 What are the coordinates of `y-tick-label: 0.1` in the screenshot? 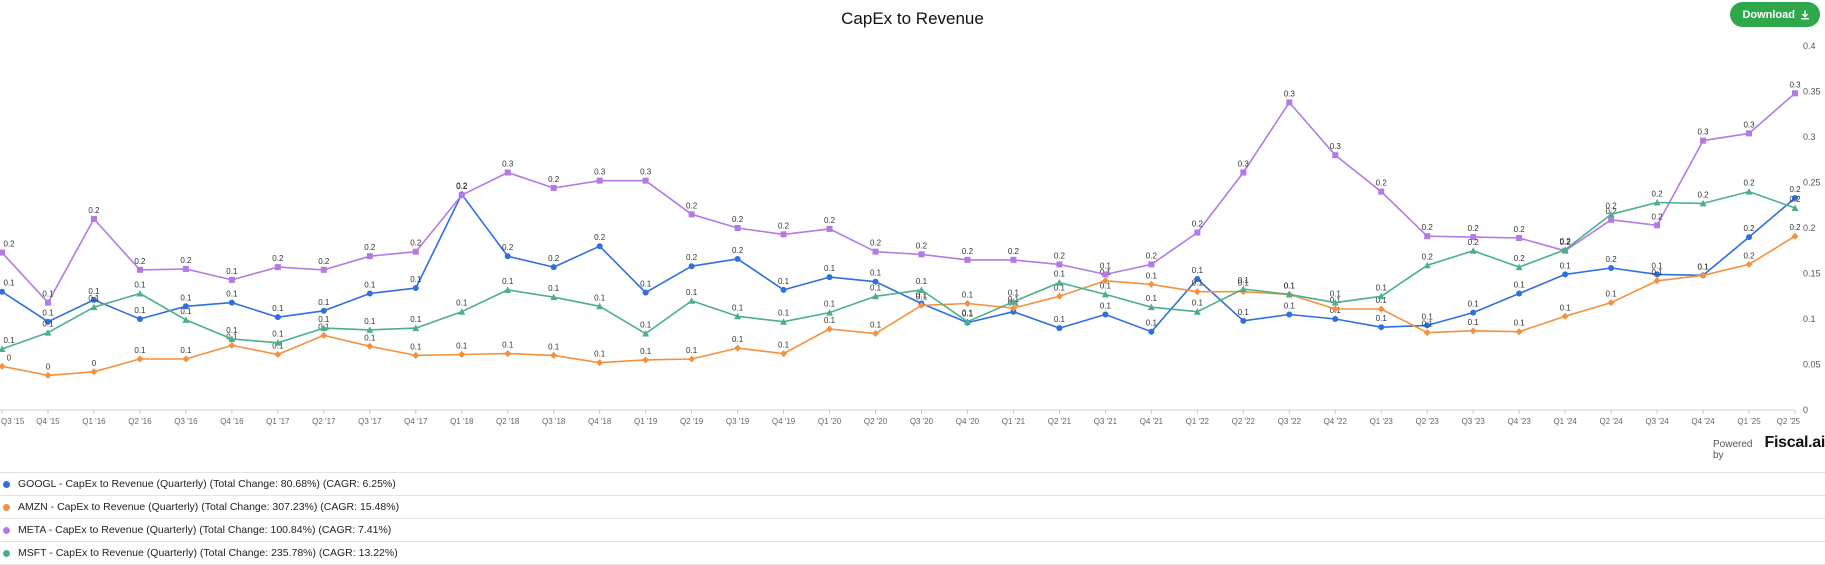 It's located at (1809, 319).